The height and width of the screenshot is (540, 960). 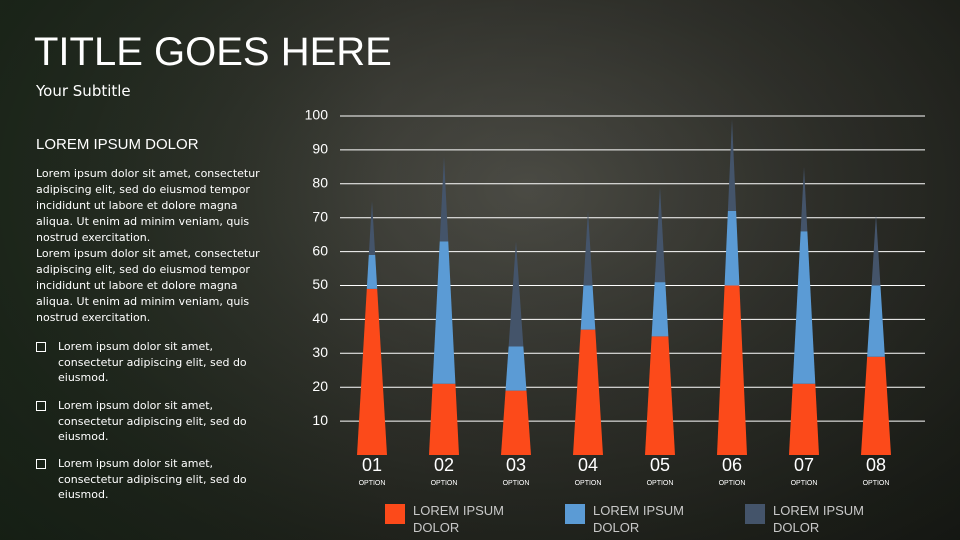 What do you see at coordinates (876, 465) in the screenshot?
I see `x-tick-label: 08` at bounding box center [876, 465].